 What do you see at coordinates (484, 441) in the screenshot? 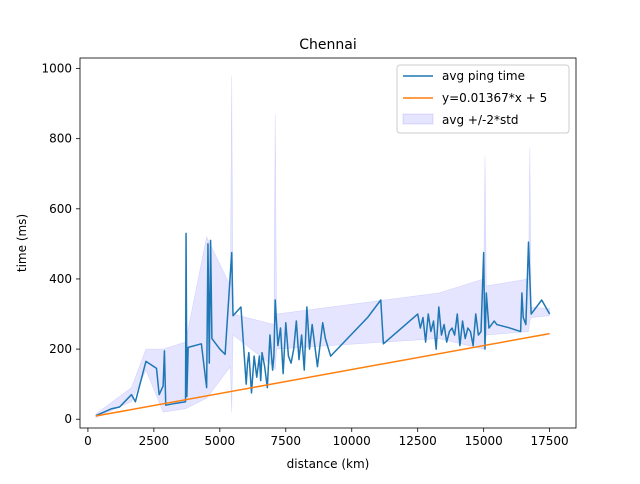
I see `x-tick-label: 15000` at bounding box center [484, 441].